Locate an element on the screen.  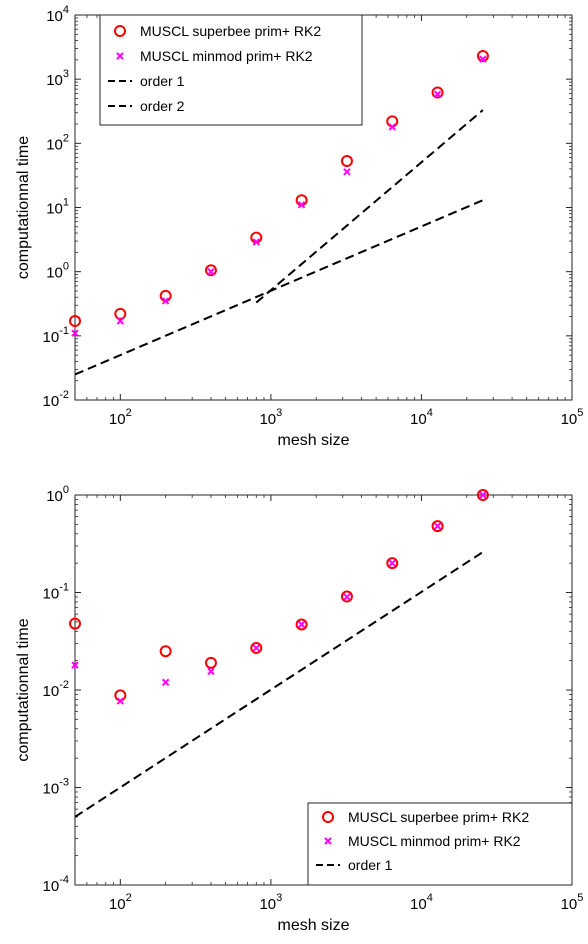
y-tick-exponent: -2 is located at coordinates (64, 685).